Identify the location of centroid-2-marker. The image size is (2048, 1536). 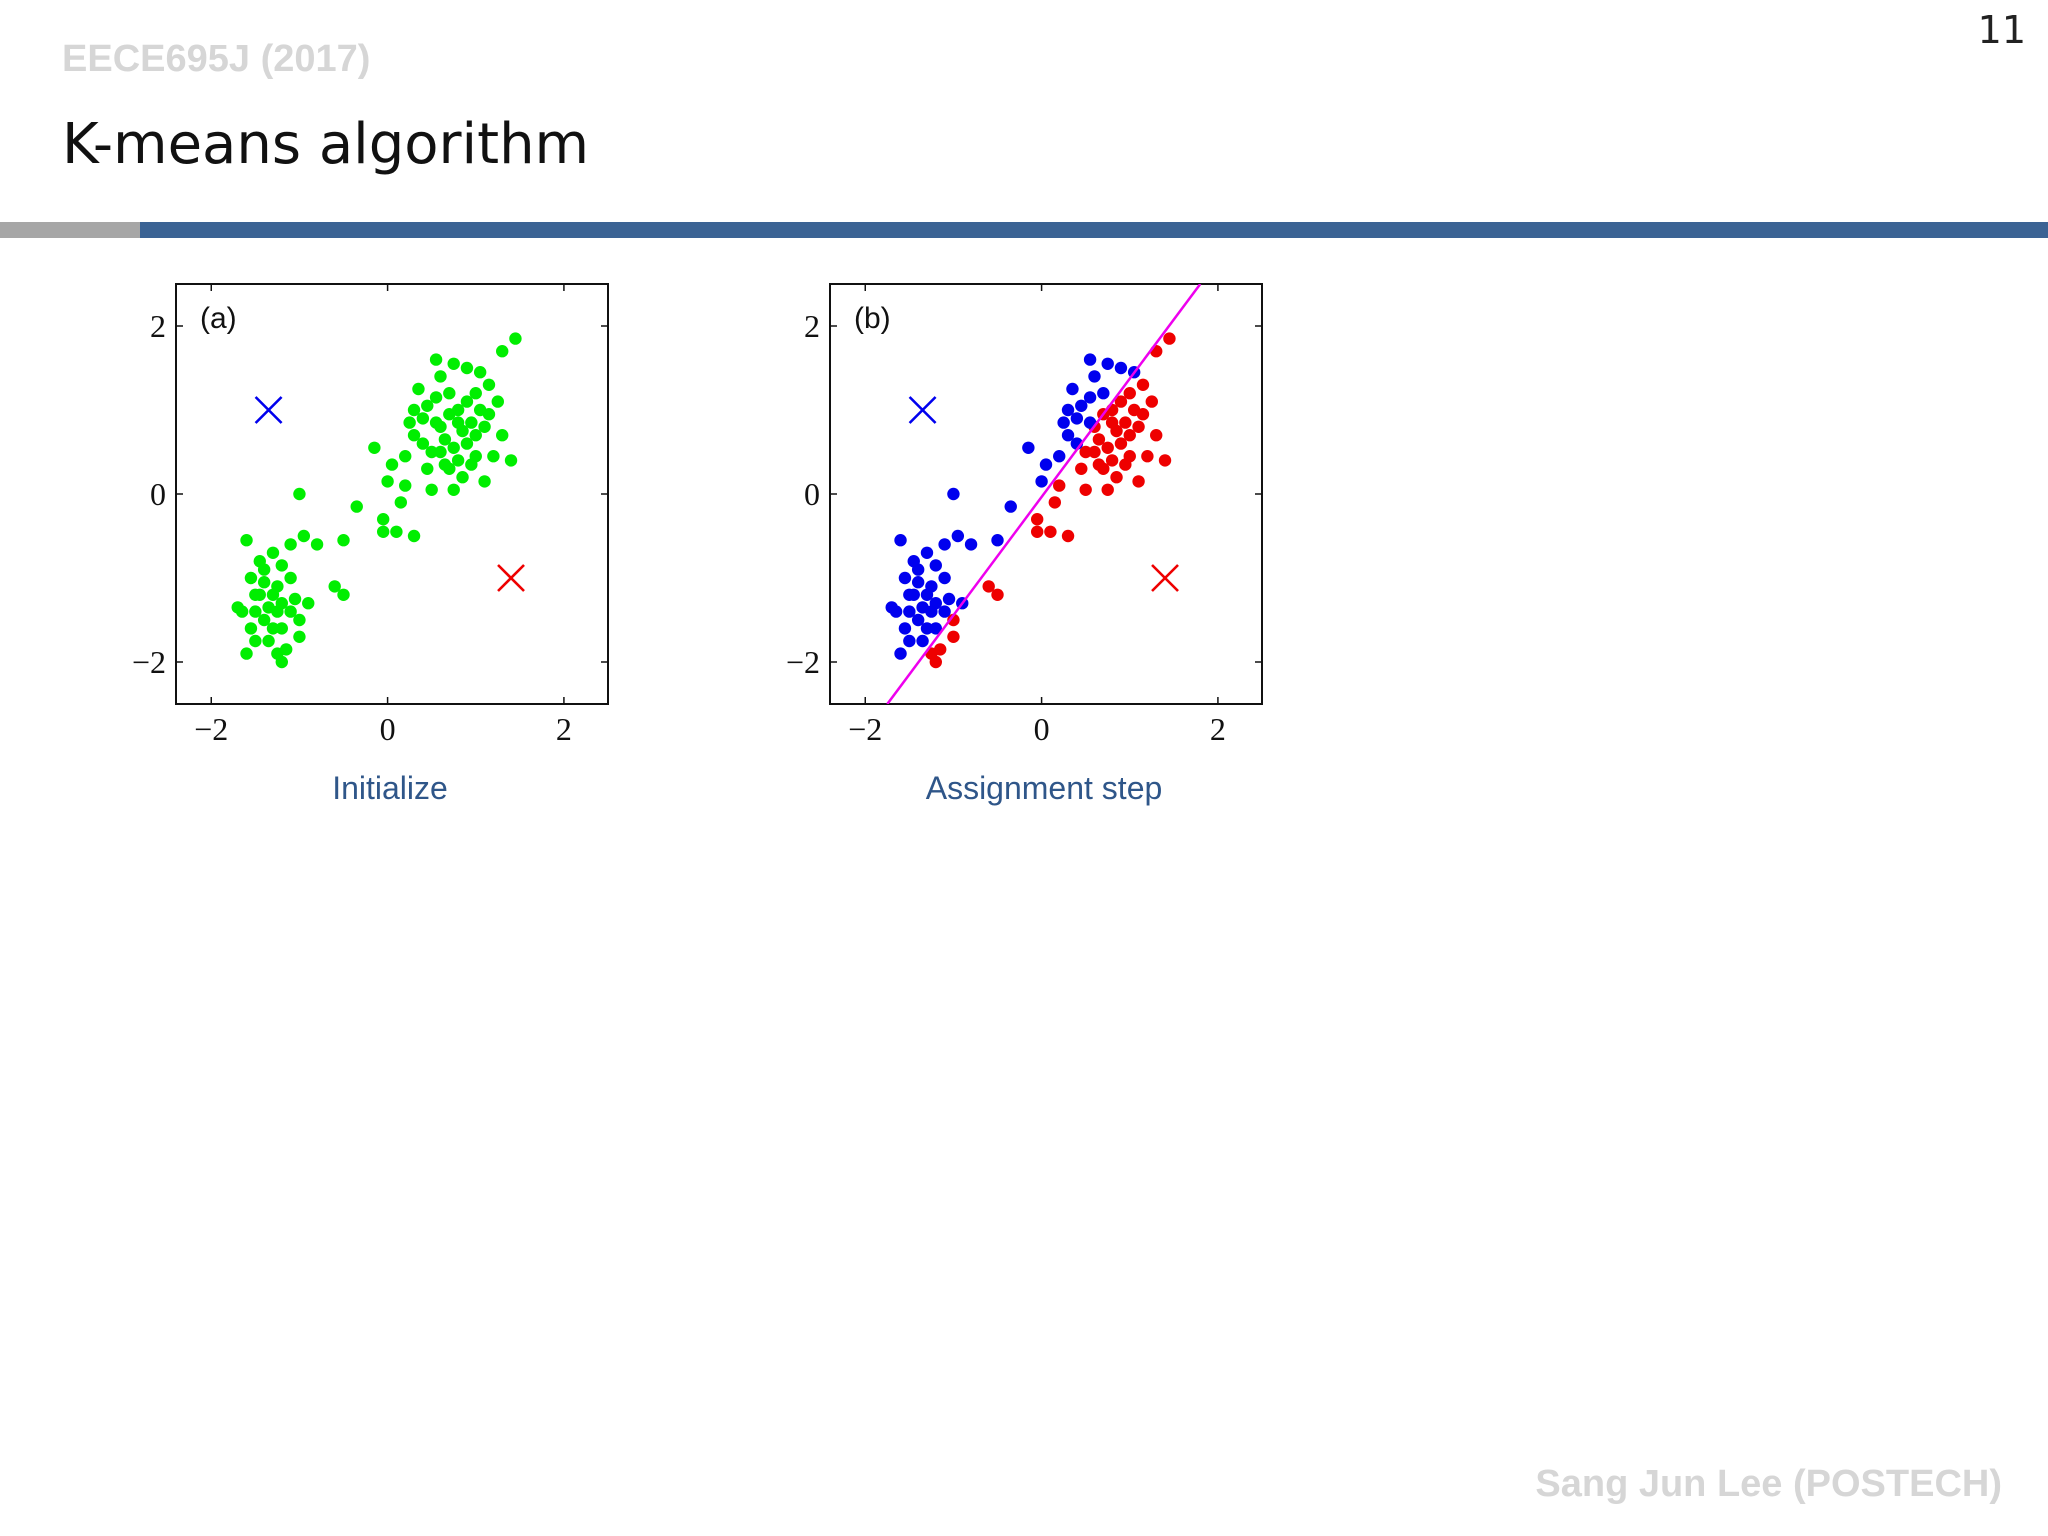
(511, 578).